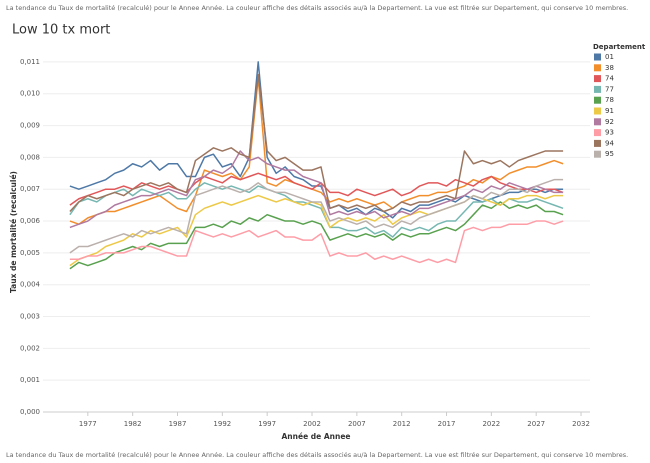  I want to click on legend-label: 95, so click(609, 154).